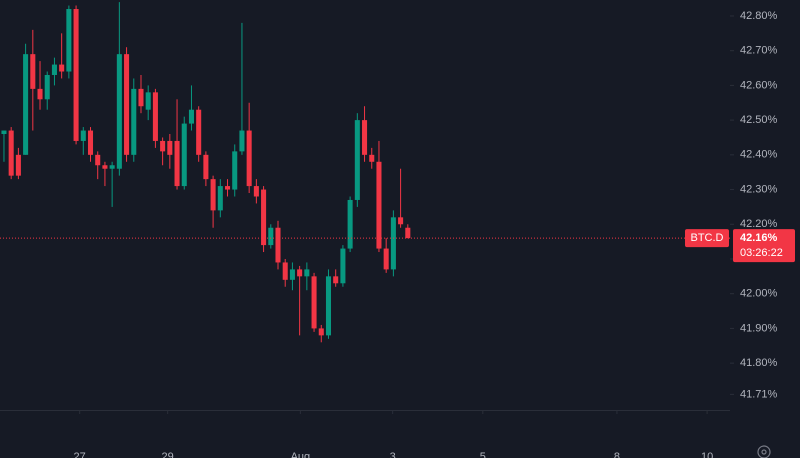  What do you see at coordinates (759, 155) in the screenshot?
I see `y-tick-label: 42.40%` at bounding box center [759, 155].